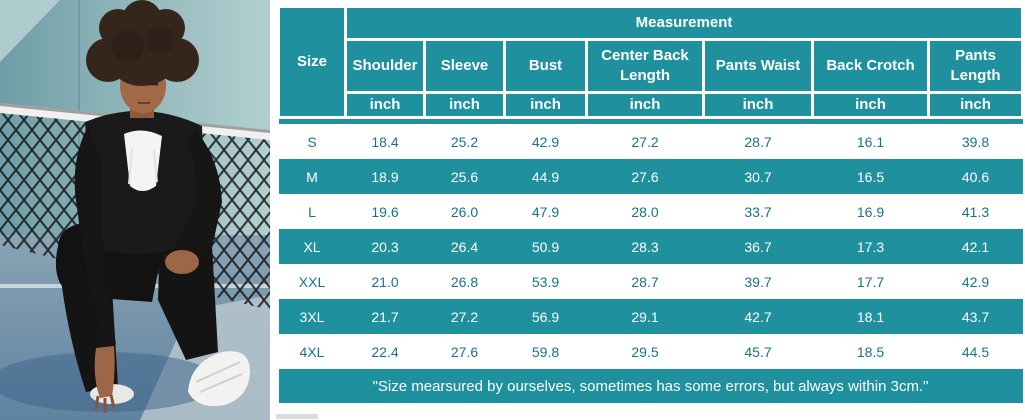 This screenshot has height=420, width=1025. I want to click on value-cell: 42.1, so click(975, 246).